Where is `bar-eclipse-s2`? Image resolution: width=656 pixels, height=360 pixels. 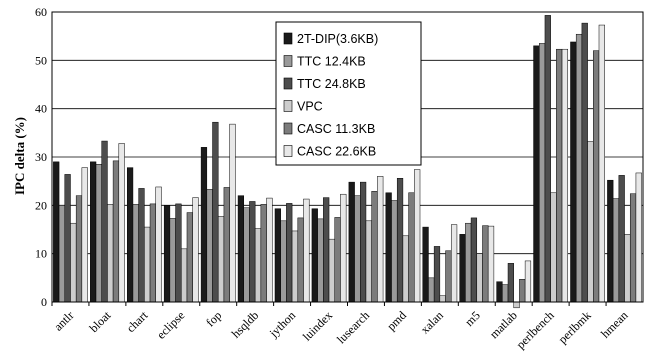 bar-eclipse-s2 is located at coordinates (178, 253).